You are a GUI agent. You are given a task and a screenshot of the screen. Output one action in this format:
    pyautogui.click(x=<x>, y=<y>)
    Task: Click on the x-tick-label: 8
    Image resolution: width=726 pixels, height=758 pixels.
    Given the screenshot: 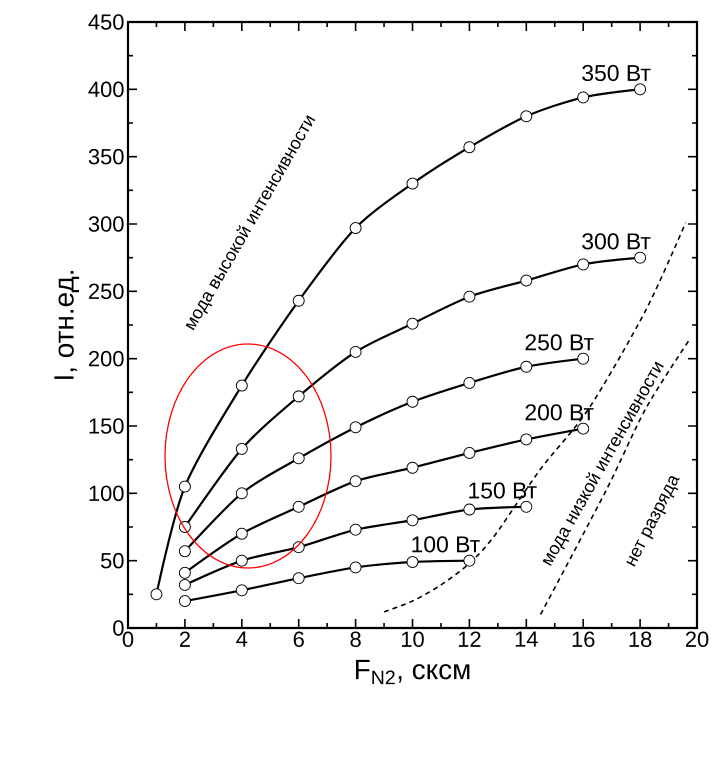 What is the action you would take?
    pyautogui.click(x=355, y=640)
    